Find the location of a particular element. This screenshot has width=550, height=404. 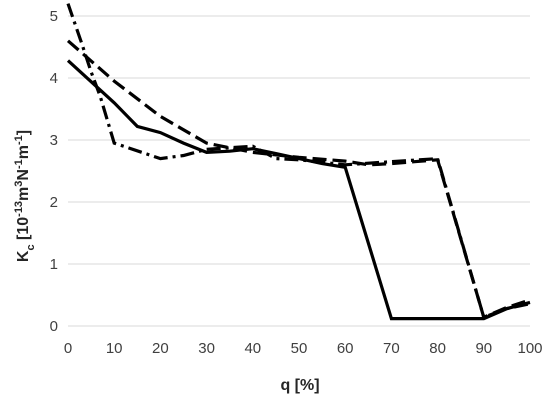

y-tick-label: 3 is located at coordinates (54, 140).